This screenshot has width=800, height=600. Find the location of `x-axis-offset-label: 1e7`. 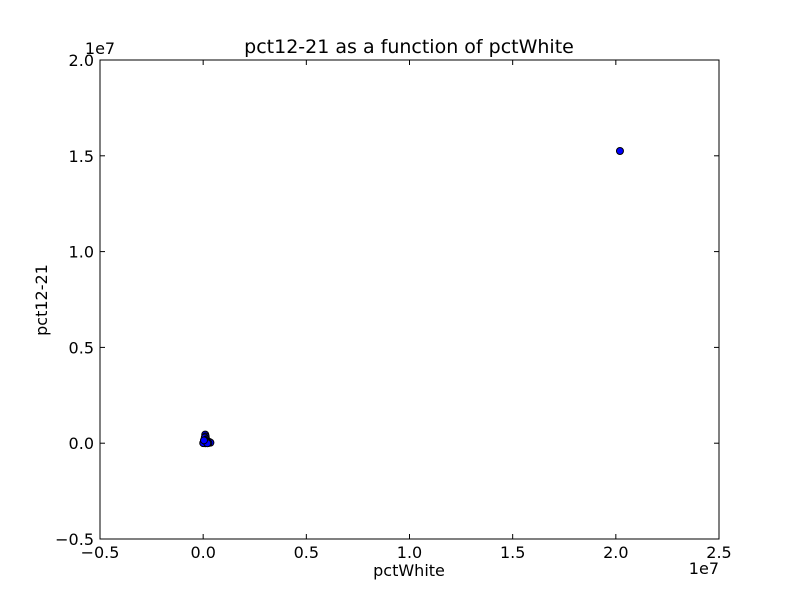

x-axis-offset-label: 1e7 is located at coordinates (704, 568).